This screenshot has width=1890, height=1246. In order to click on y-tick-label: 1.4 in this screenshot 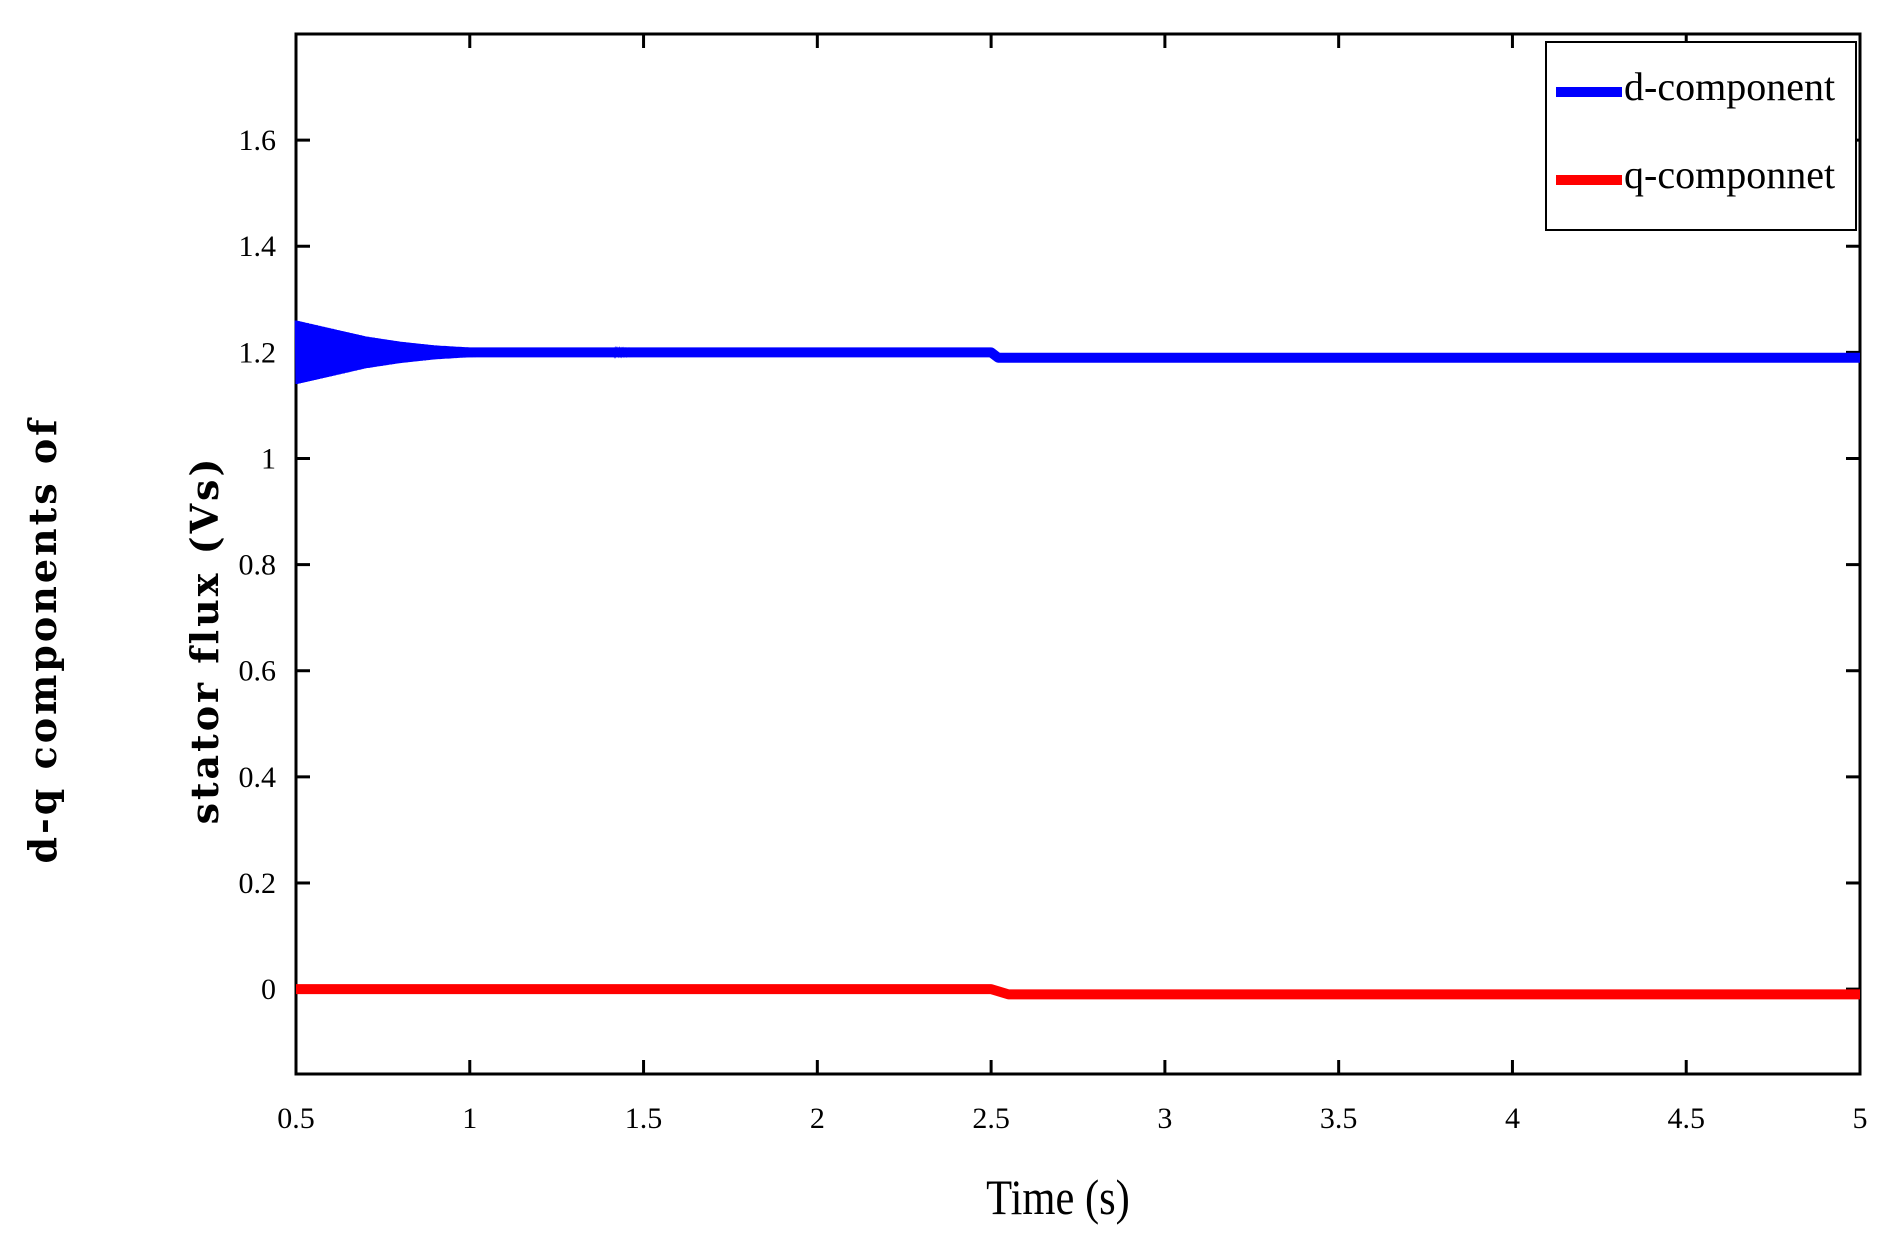, I will do `click(258, 246)`.